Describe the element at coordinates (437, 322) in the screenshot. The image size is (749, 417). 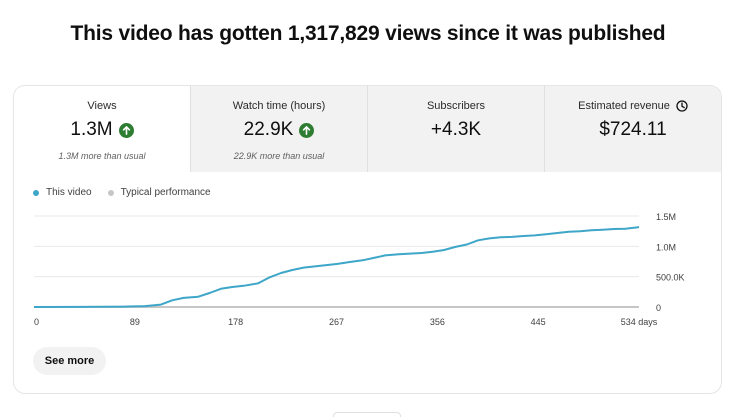
I see `x-tick-label: 356` at that location.